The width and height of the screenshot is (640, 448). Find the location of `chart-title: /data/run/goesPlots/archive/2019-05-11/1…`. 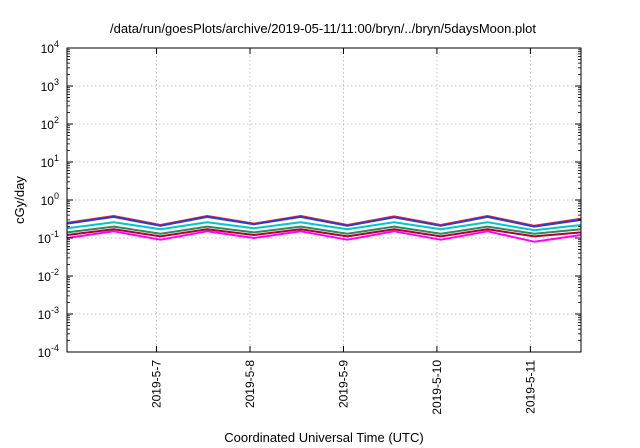

chart-title: /data/run/goesPlots/archive/2019-05-11/1… is located at coordinates (323, 28).